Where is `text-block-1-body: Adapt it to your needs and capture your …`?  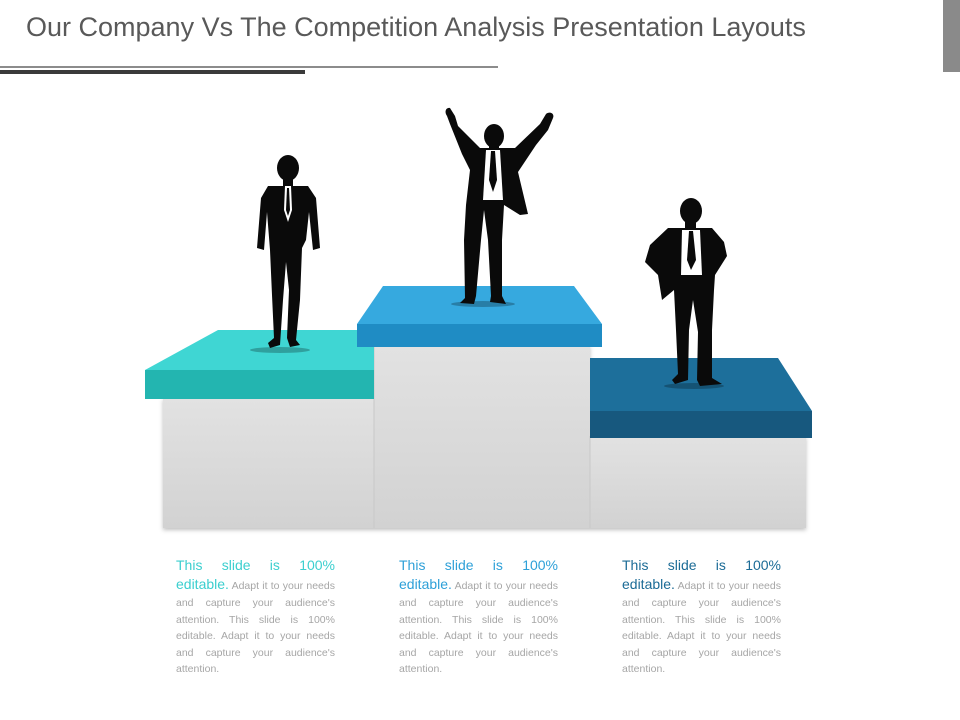
text-block-1-body: Adapt it to your needs and capture your … is located at coordinates (255, 627).